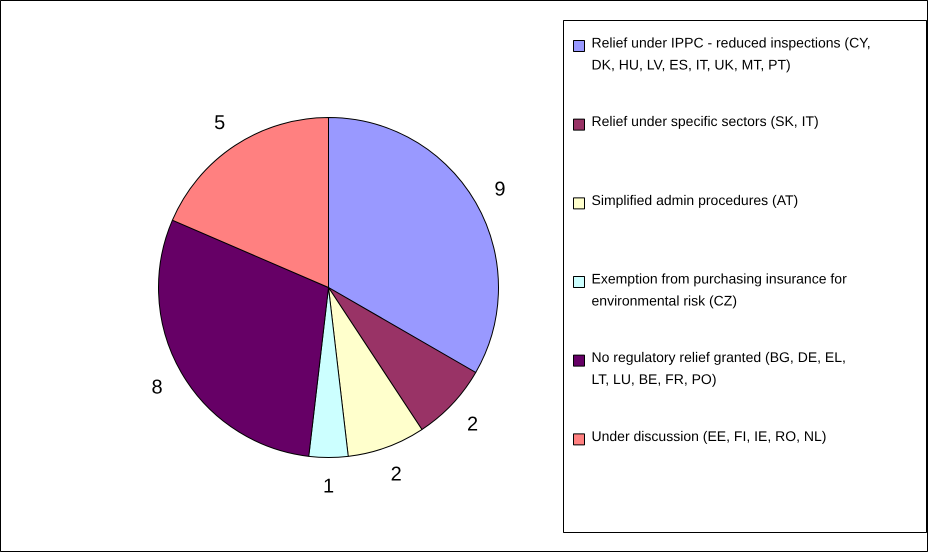 The image size is (930, 554). What do you see at coordinates (157, 387) in the screenshot?
I see `data-label: 8` at bounding box center [157, 387].